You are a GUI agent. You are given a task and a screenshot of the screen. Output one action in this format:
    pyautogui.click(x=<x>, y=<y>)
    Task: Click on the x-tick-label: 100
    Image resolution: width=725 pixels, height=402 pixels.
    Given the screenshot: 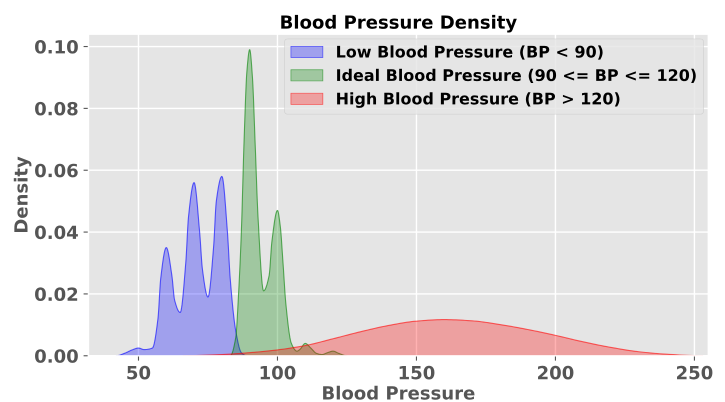 What is the action you would take?
    pyautogui.click(x=278, y=373)
    